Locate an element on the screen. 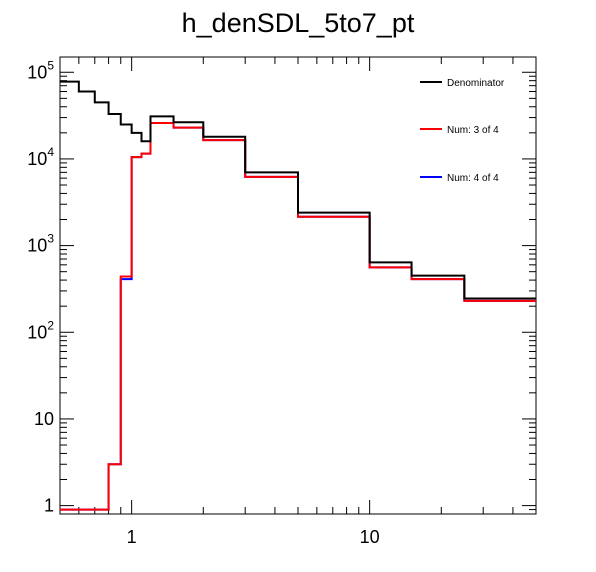  y-tick-base: 1 is located at coordinates (49, 506).